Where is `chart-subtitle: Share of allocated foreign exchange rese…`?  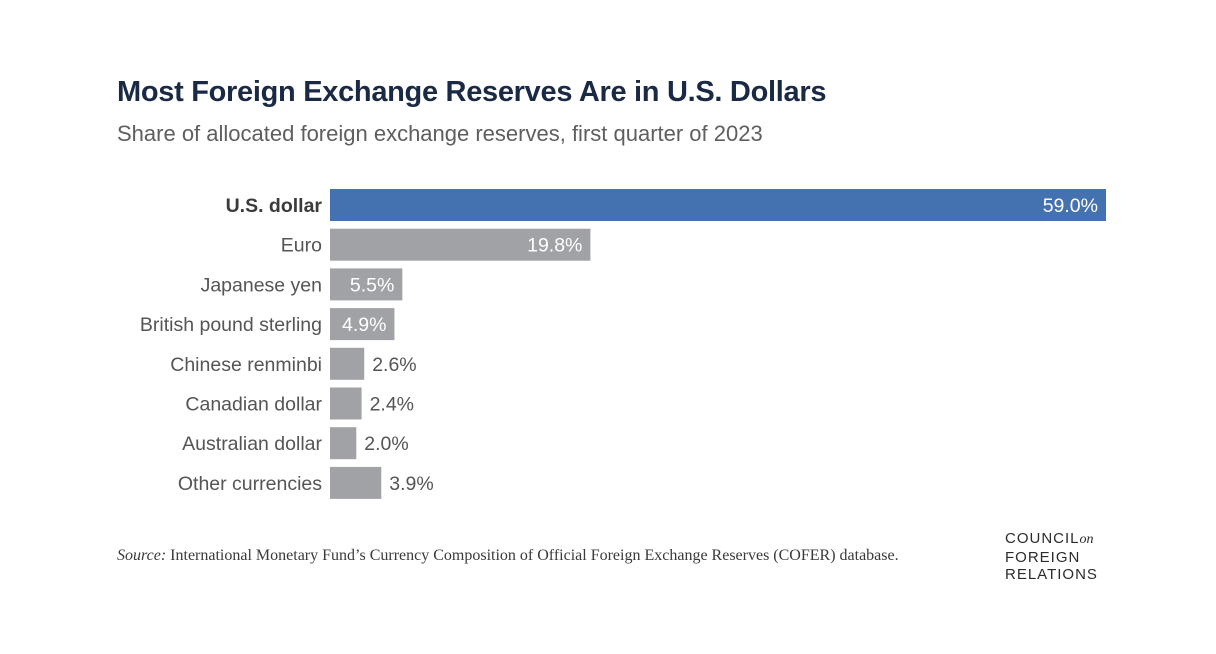 chart-subtitle: Share of allocated foreign exchange rese… is located at coordinates (440, 133).